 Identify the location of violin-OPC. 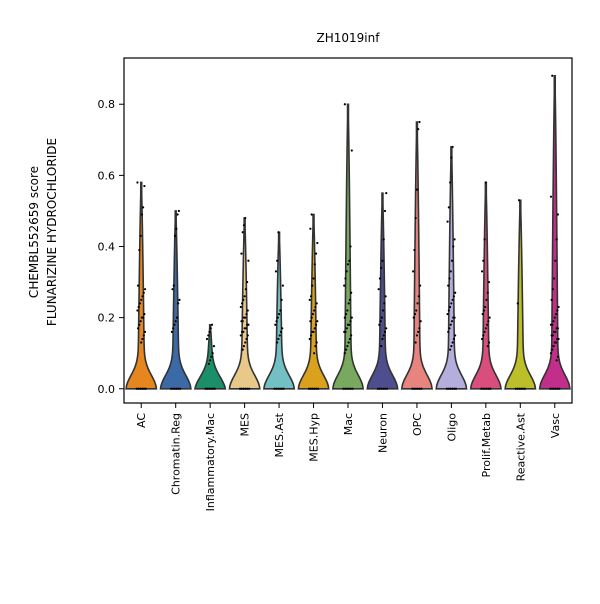
(417, 255).